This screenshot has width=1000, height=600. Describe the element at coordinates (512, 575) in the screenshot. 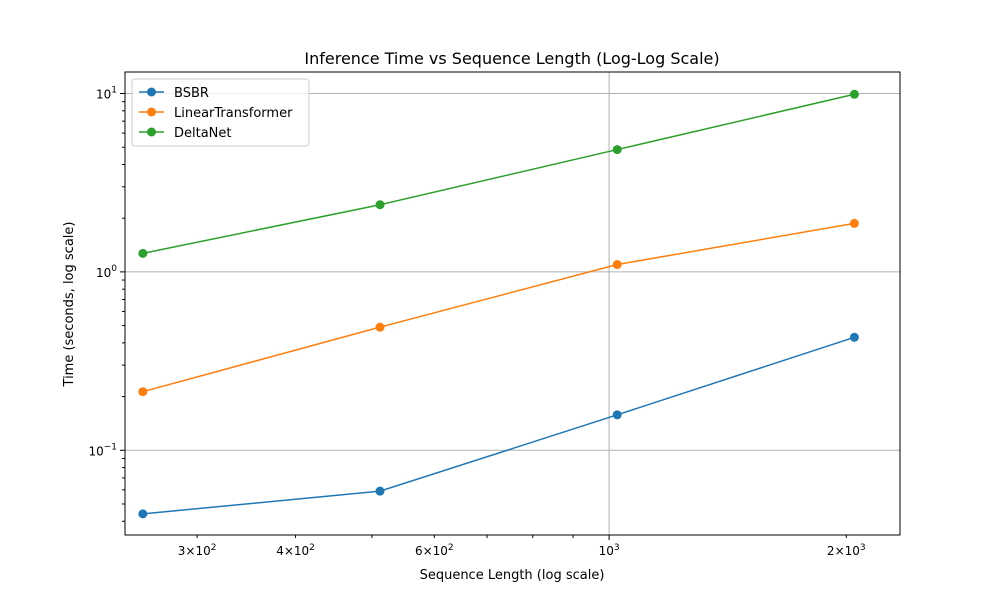

I see `x-axis-label: Sequence Length (log scale)` at that location.